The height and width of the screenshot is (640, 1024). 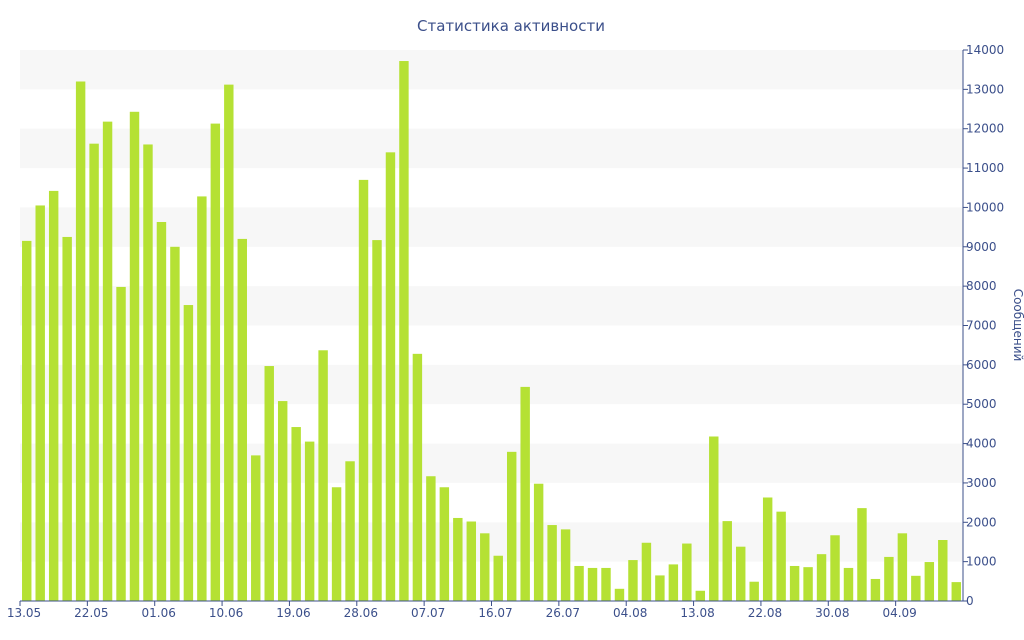 I want to click on x-tick-label: 22.08, so click(x=765, y=613).